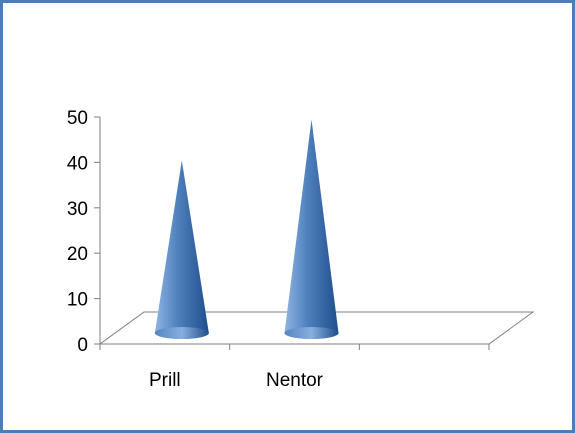 This screenshot has height=433, width=575. What do you see at coordinates (77, 300) in the screenshot?
I see `y-tick-label: 10` at bounding box center [77, 300].